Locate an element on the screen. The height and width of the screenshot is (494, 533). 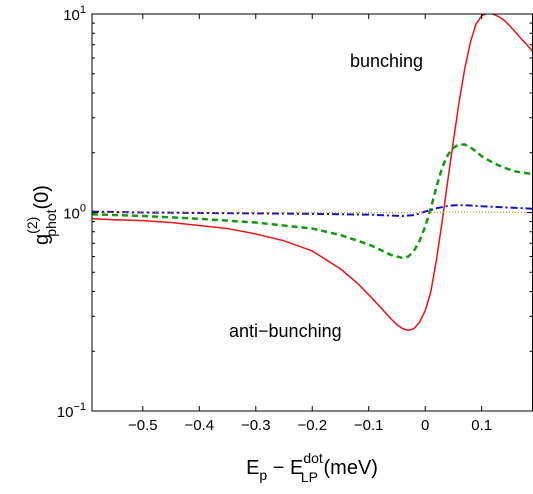
y-axis-label: g(2) phot(0) is located at coordinates (41, 215).